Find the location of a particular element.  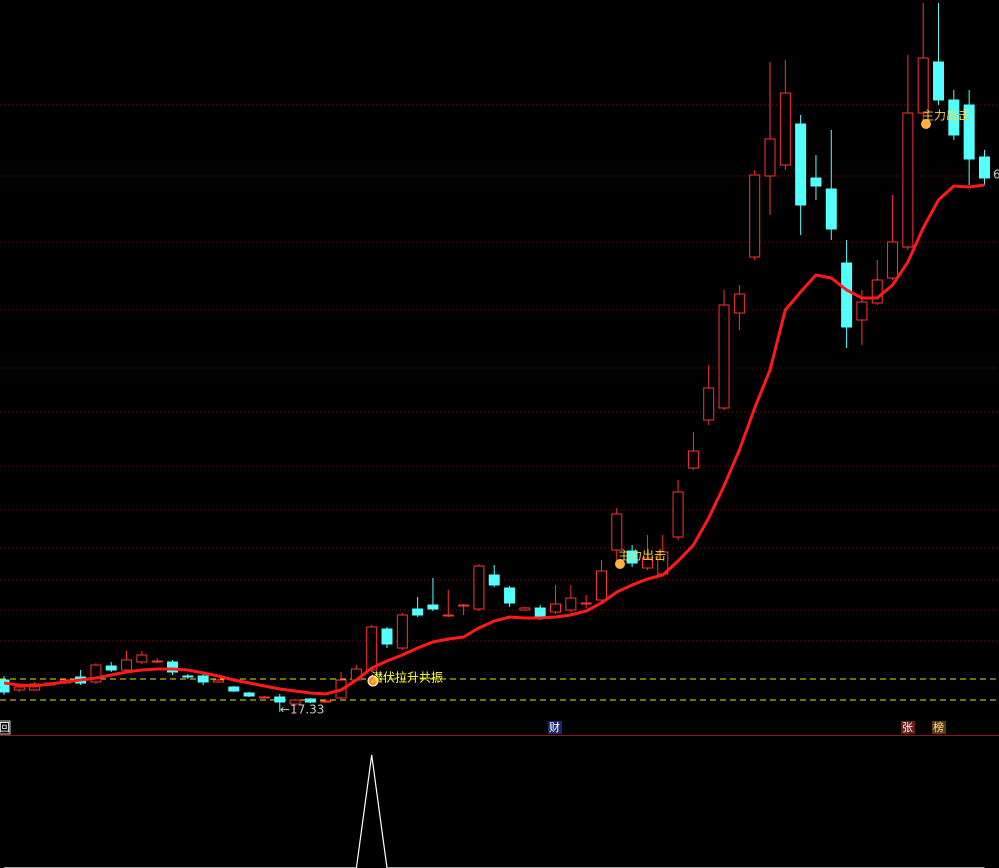

marker: 财 is located at coordinates (554, 727).